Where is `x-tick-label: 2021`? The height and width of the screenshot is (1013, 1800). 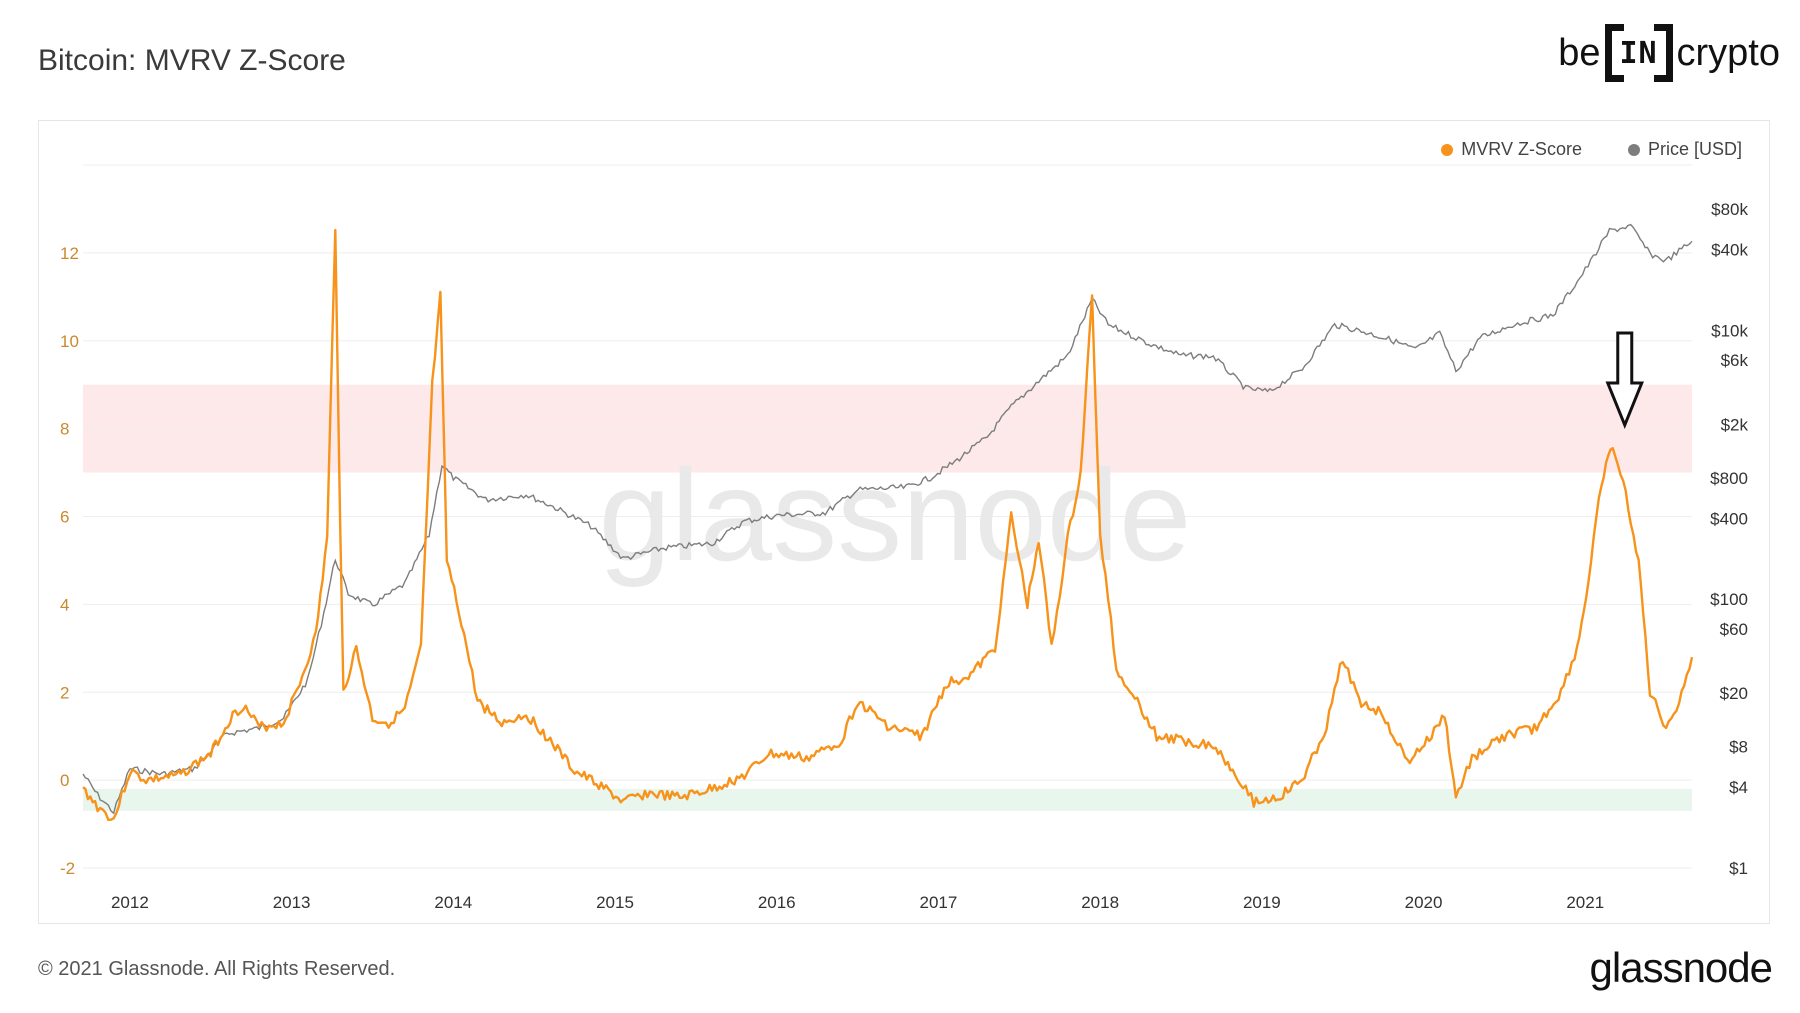
x-tick-label: 2021 is located at coordinates (1585, 902).